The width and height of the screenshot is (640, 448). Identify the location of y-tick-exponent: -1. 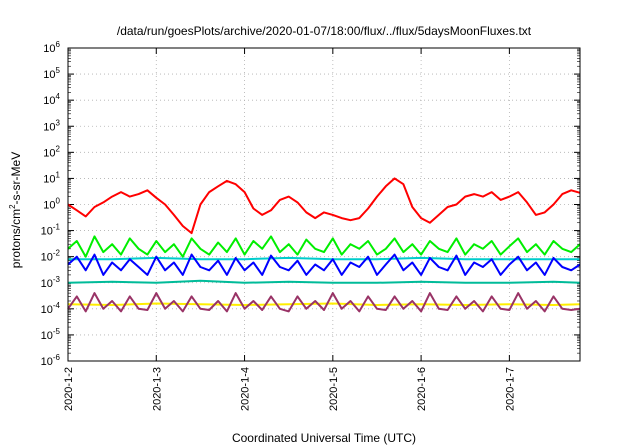
(57, 227).